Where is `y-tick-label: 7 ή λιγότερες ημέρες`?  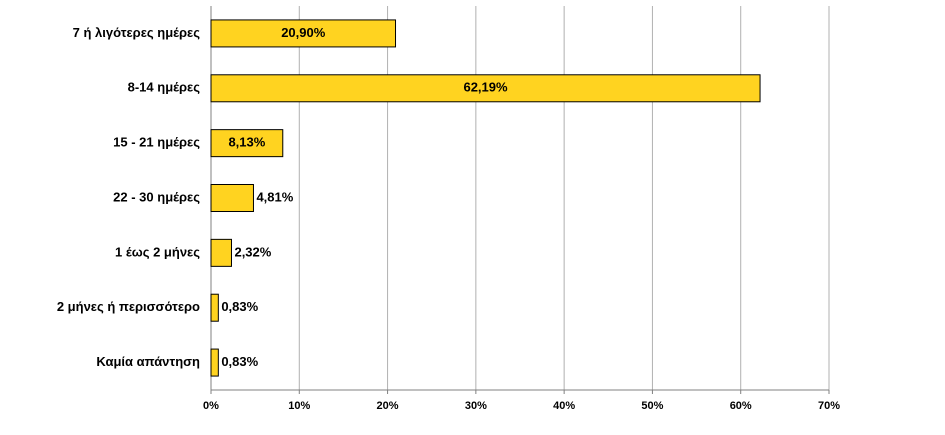
y-tick-label: 7 ή λιγότερες ημέρες is located at coordinates (137, 32).